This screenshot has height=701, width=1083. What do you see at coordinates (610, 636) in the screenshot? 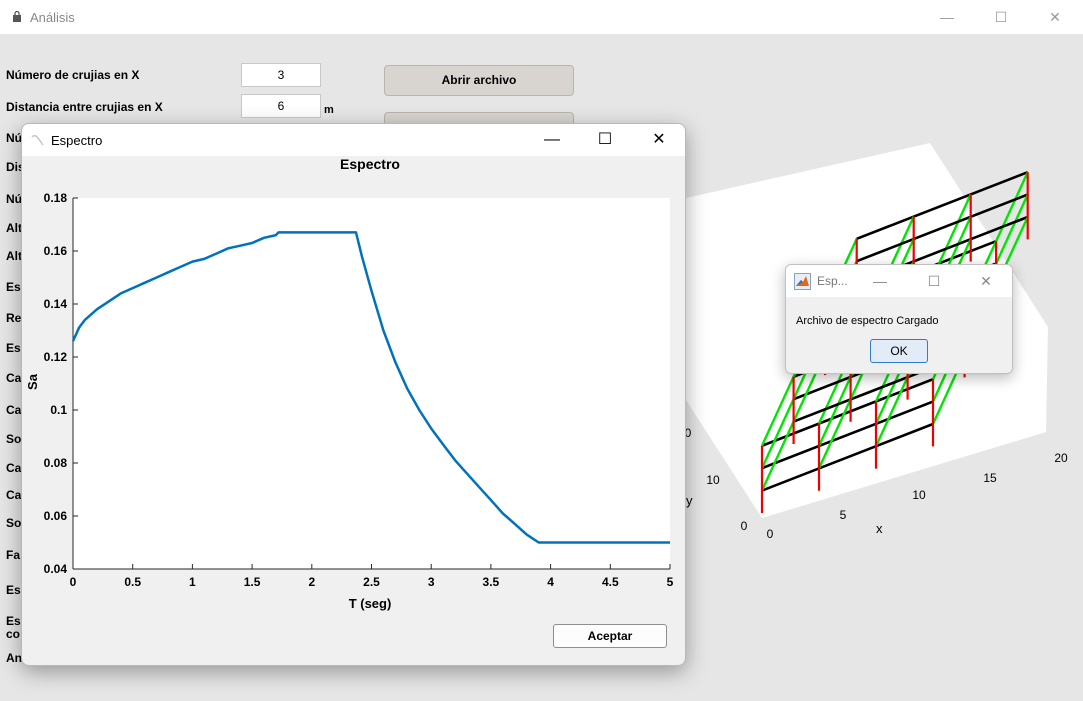
I see `aceptar-button: Aceptar` at bounding box center [610, 636].